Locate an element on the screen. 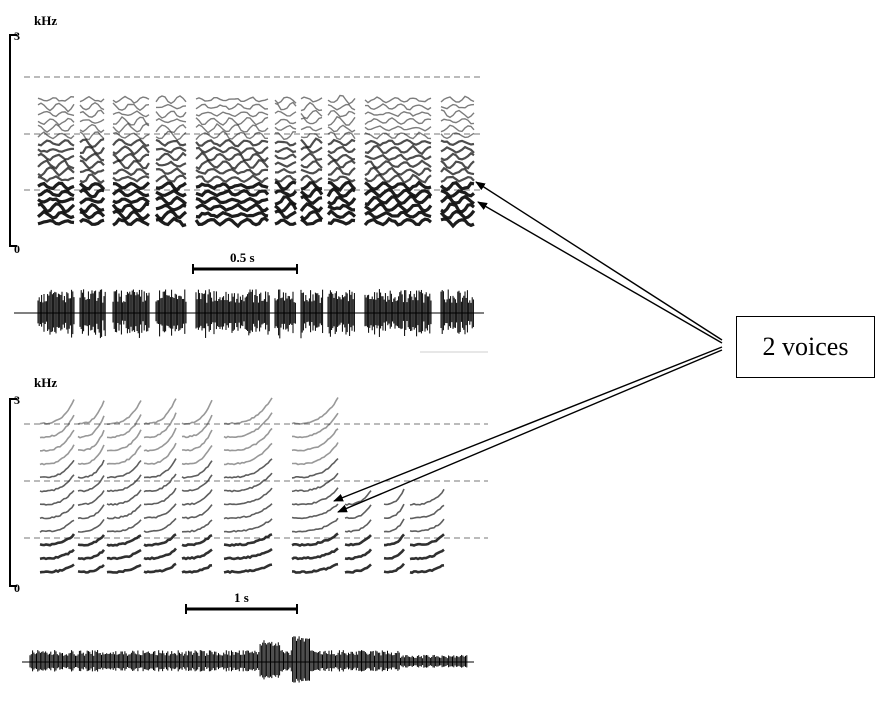  bottom-freq-max-label: 3 is located at coordinates (17, 400).